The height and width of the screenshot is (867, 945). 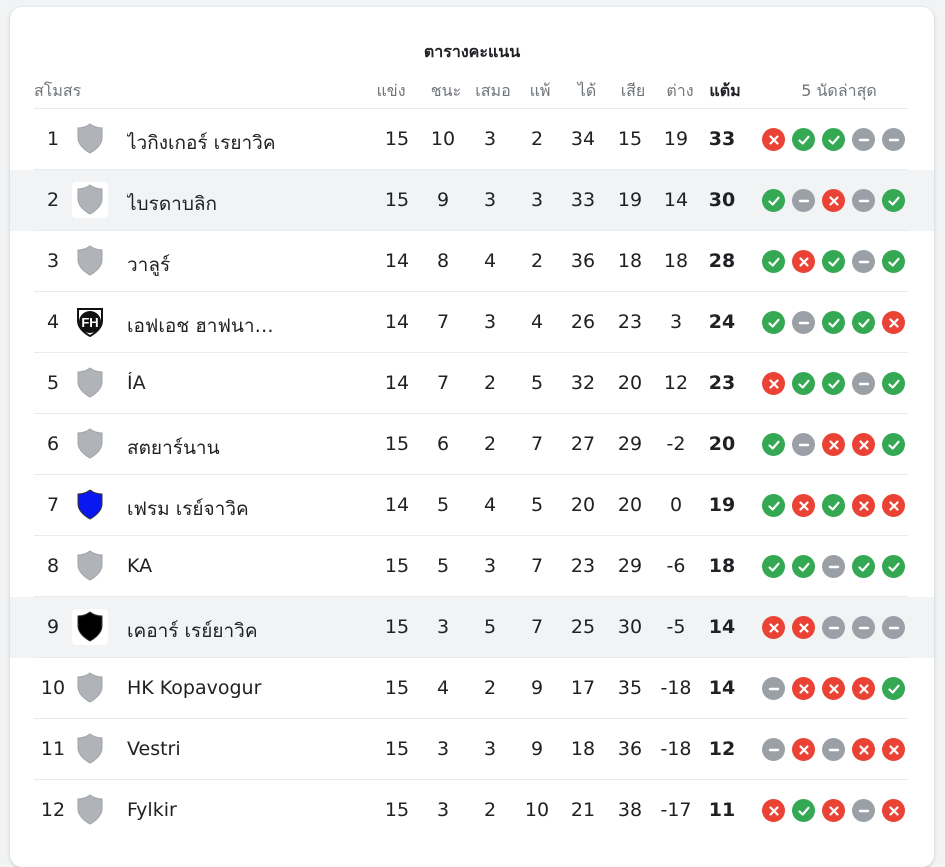 What do you see at coordinates (583, 383) in the screenshot?
I see `goals-for: 32` at bounding box center [583, 383].